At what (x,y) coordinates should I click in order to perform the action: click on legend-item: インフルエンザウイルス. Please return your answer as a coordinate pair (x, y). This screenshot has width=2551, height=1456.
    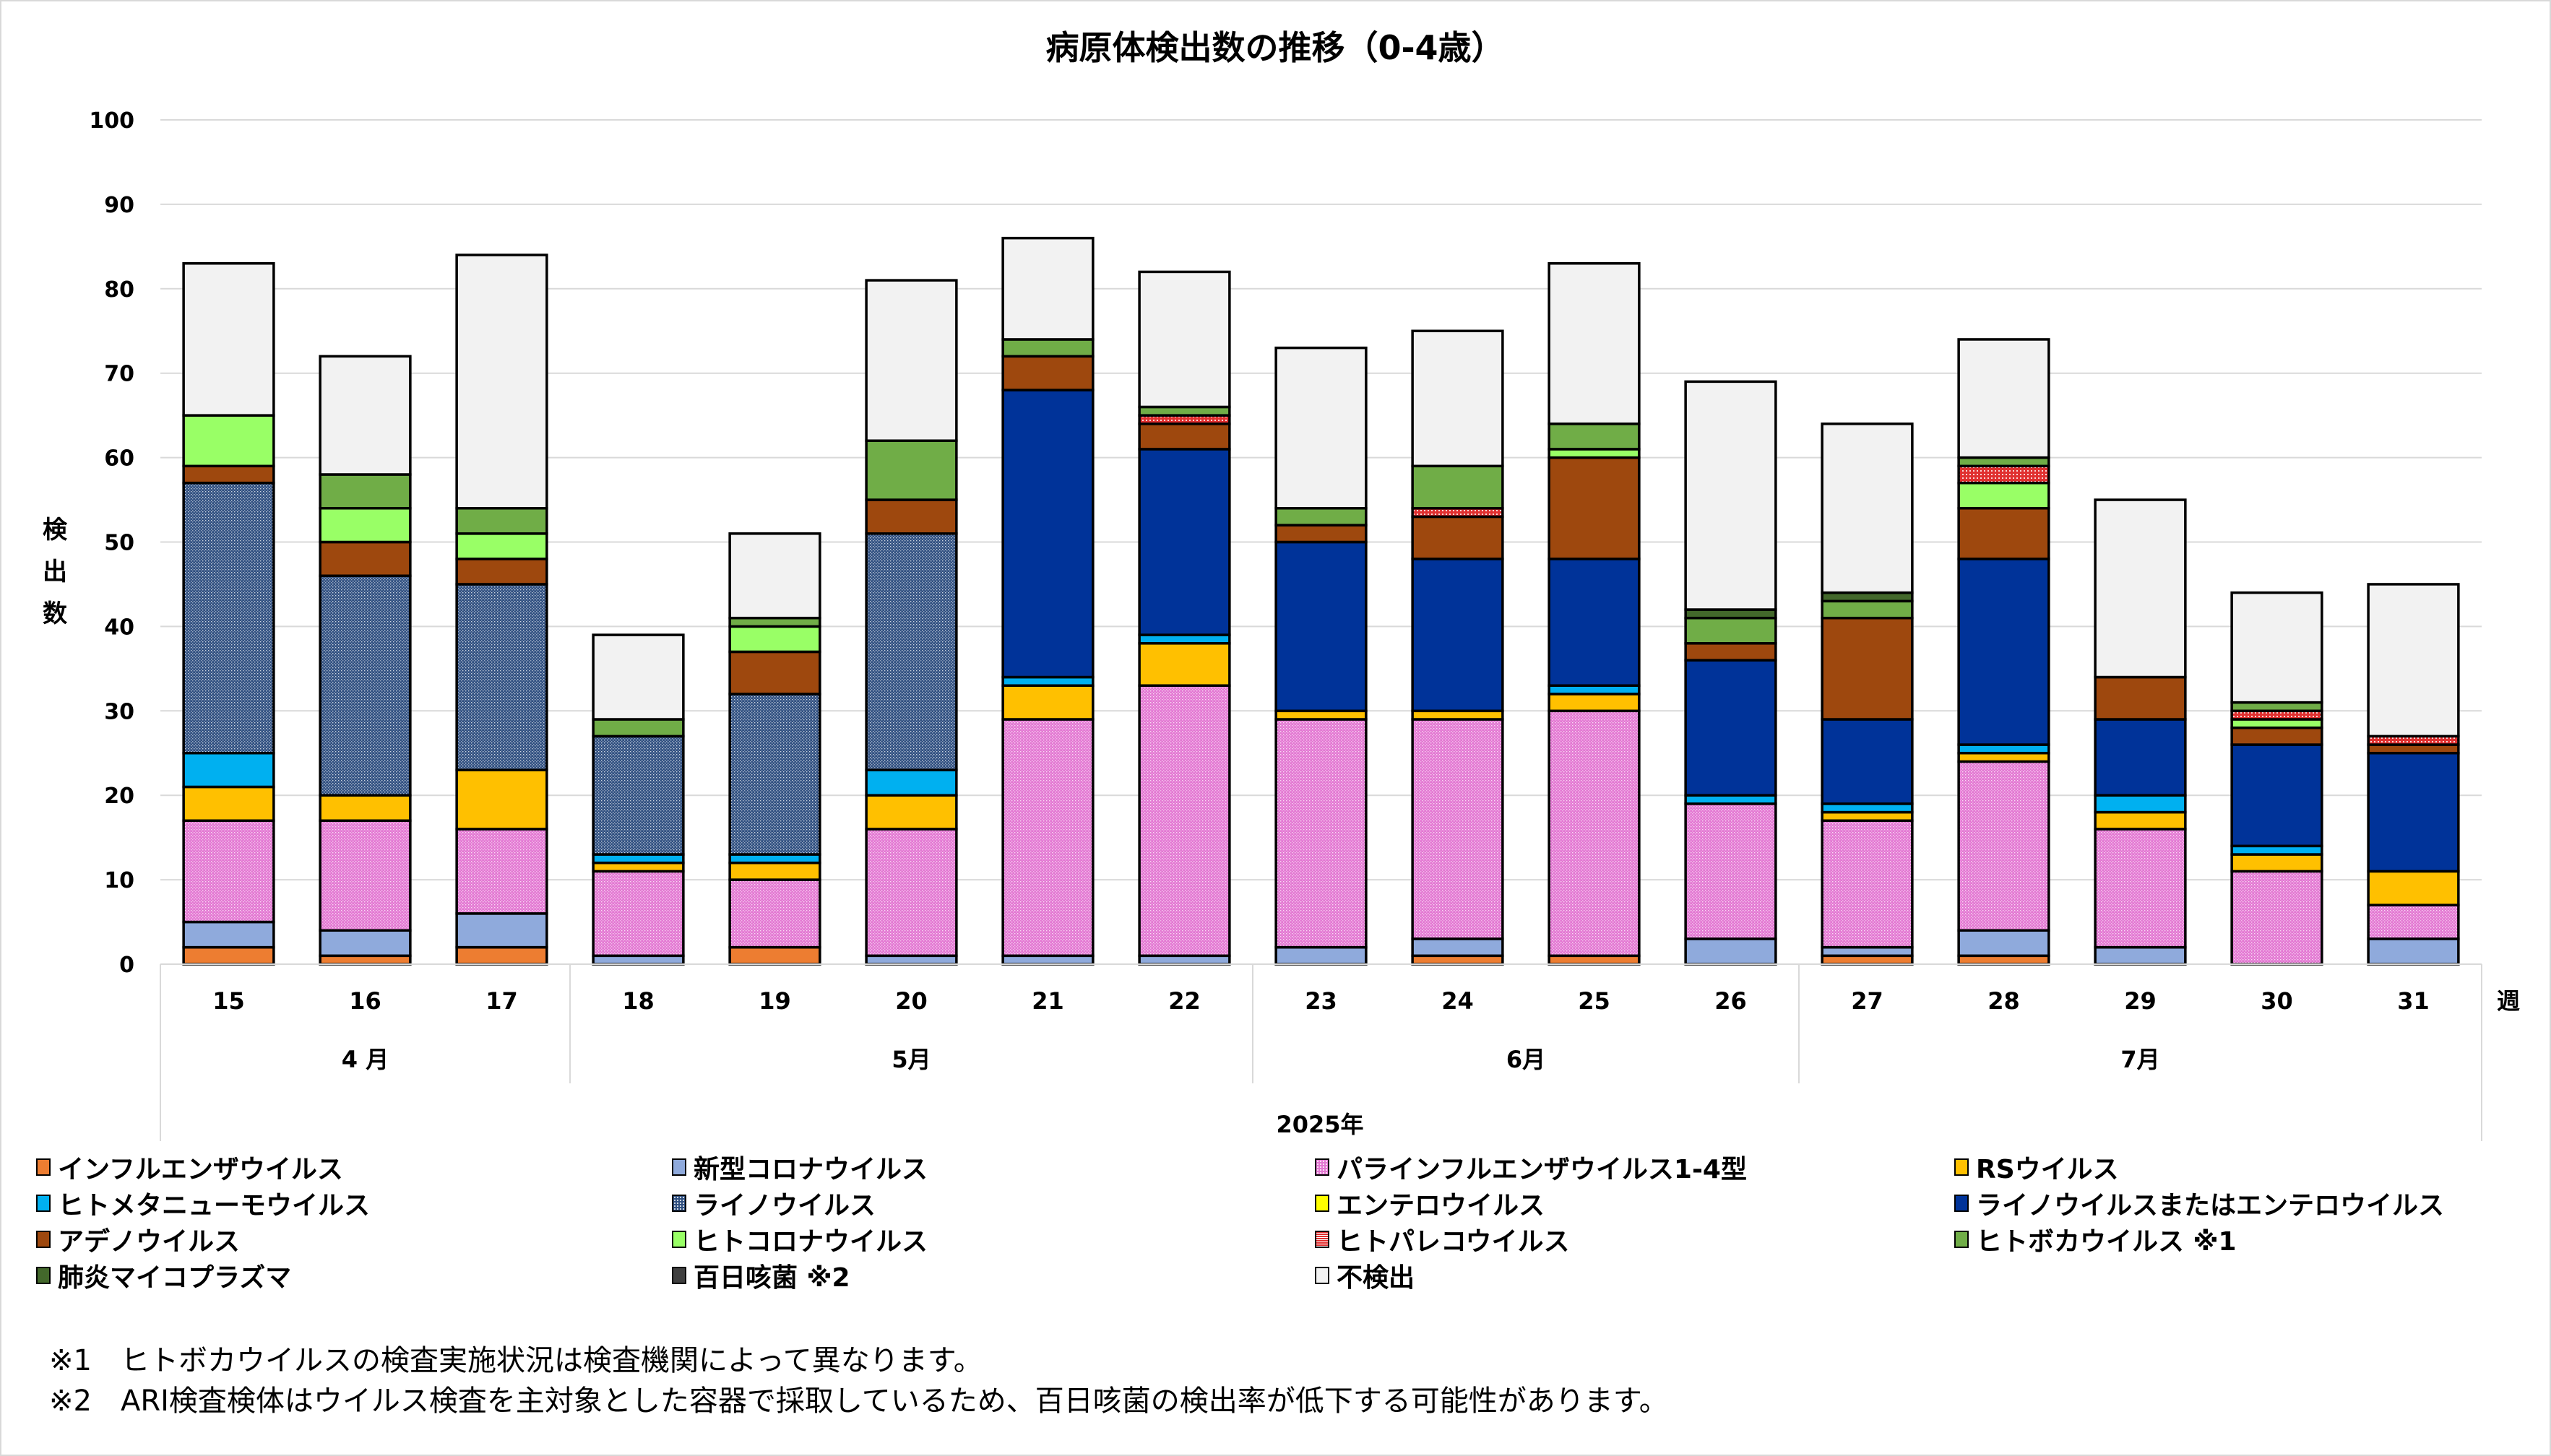
    Looking at the image, I should click on (189, 1167).